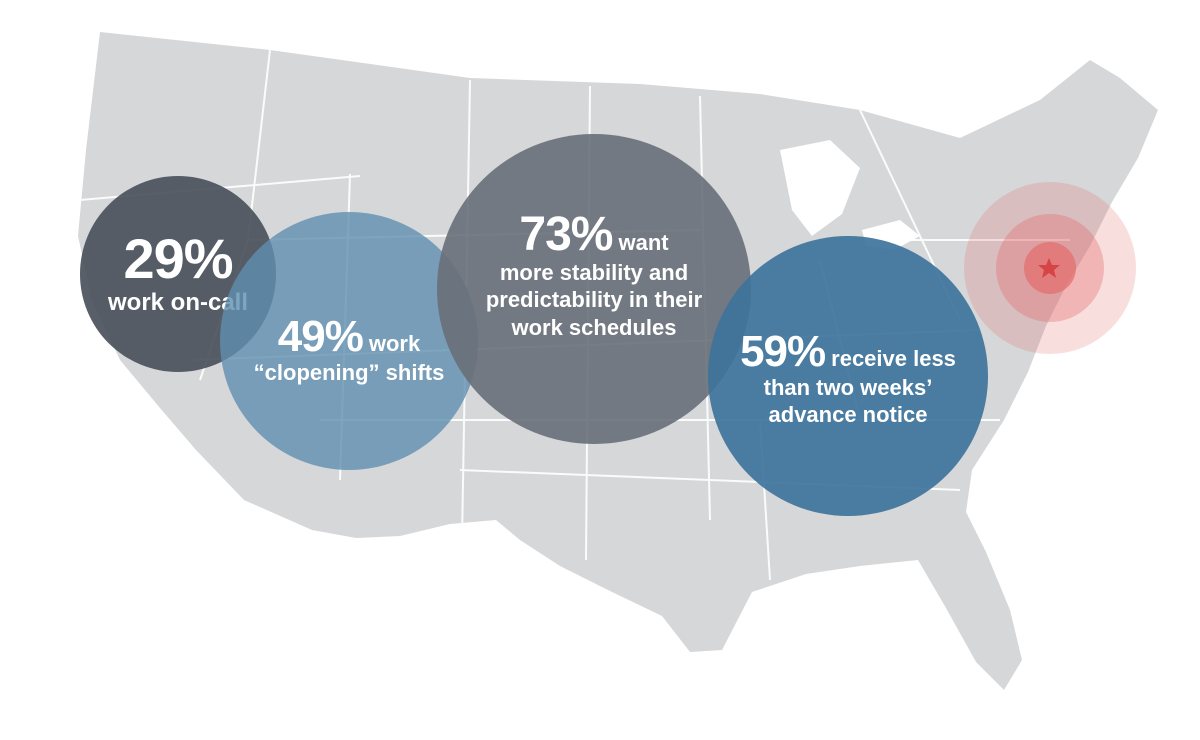  What do you see at coordinates (594, 272) in the screenshot?
I see `stability-label-2: more stability and` at bounding box center [594, 272].